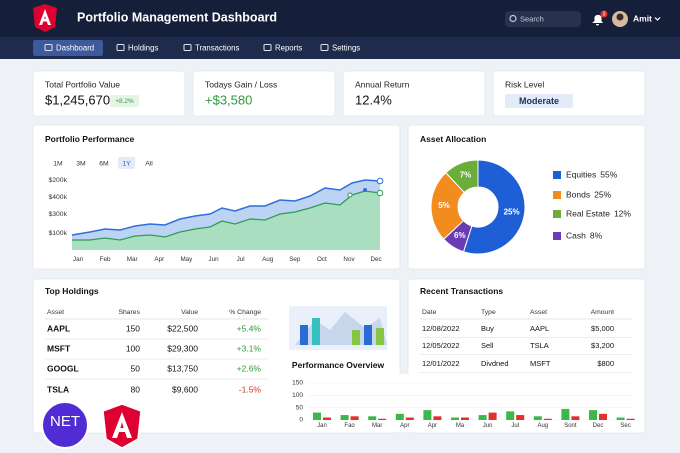  Describe the element at coordinates (543, 19) in the screenshot. I see `search-box` at that location.